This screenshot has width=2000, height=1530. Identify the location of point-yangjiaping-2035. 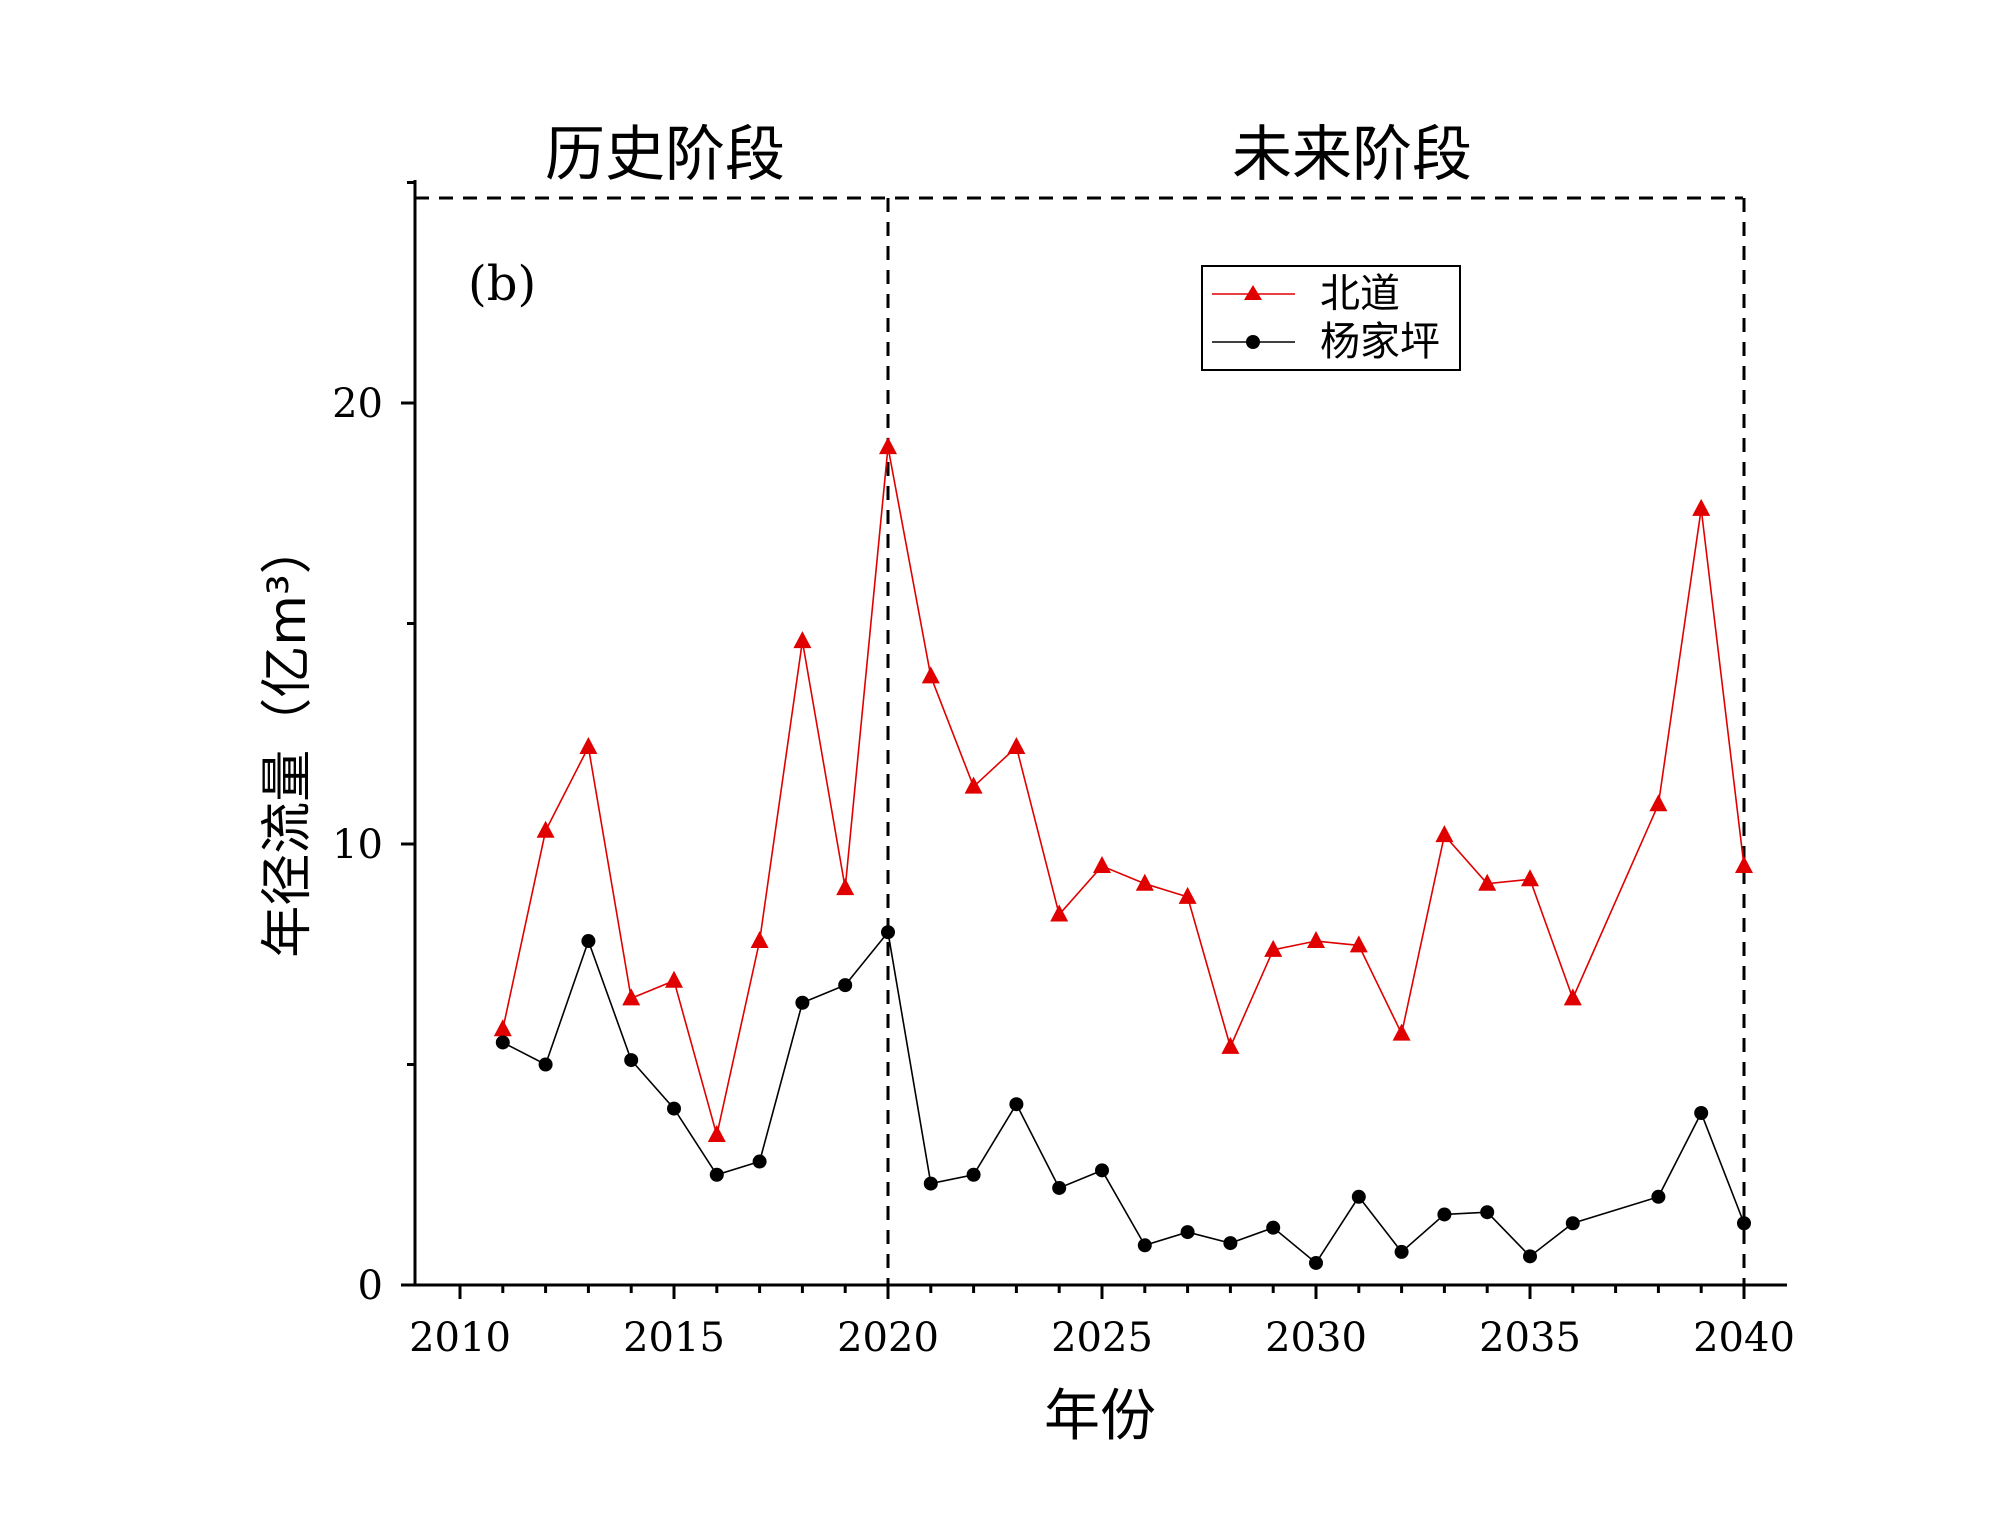
(1530, 1256).